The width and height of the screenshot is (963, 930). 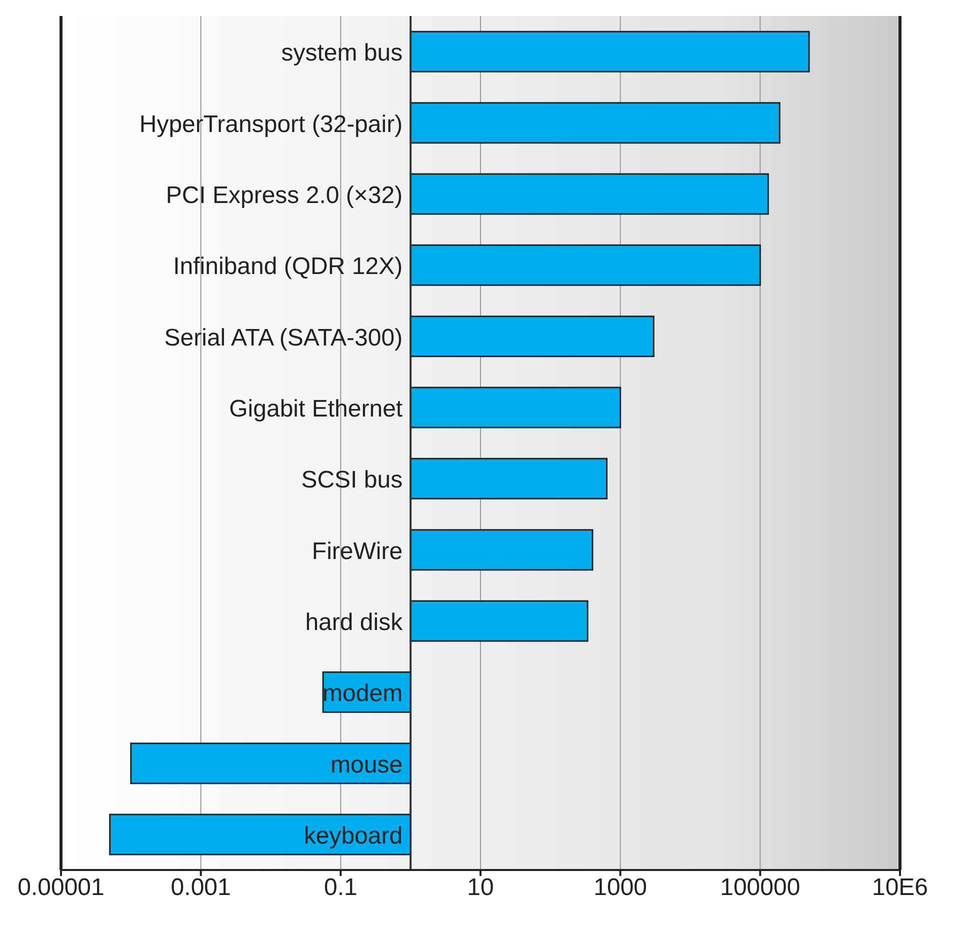 I want to click on y-tick-label: system bus, so click(x=342, y=53).